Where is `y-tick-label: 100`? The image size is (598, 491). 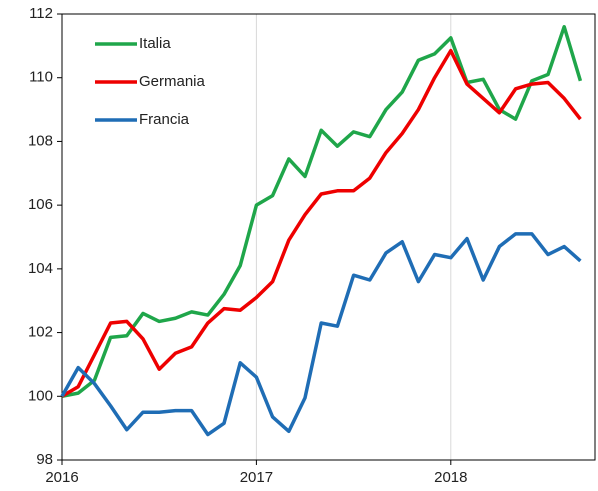
y-tick-label: 100 is located at coordinates (40, 395).